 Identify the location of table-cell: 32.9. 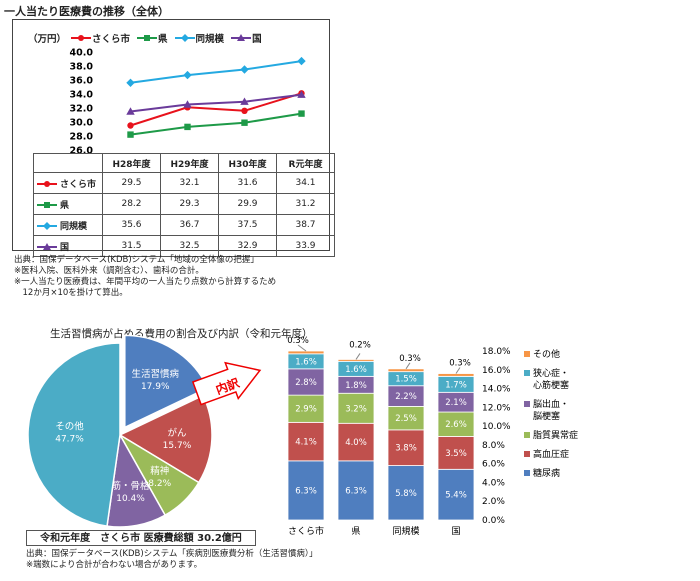
(247, 246).